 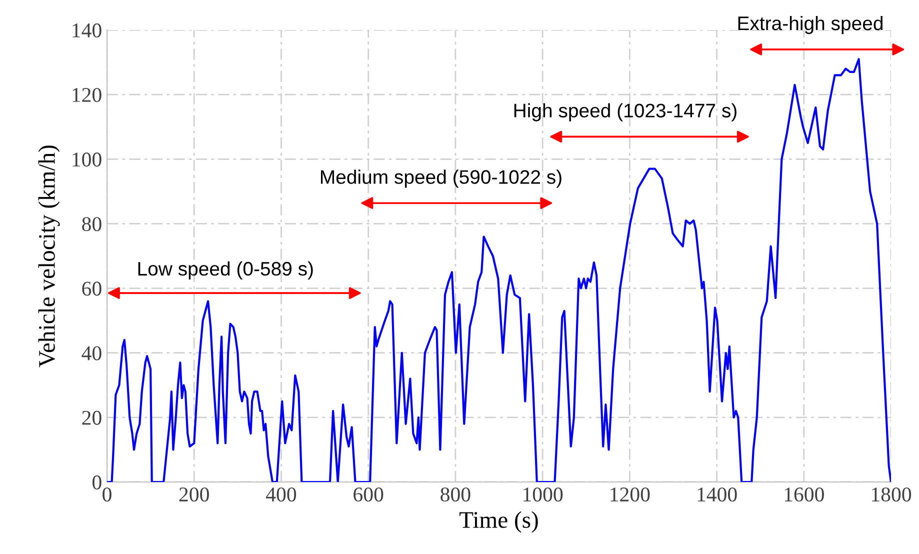 What do you see at coordinates (543, 494) in the screenshot?
I see `x-tick-label: 1000` at bounding box center [543, 494].